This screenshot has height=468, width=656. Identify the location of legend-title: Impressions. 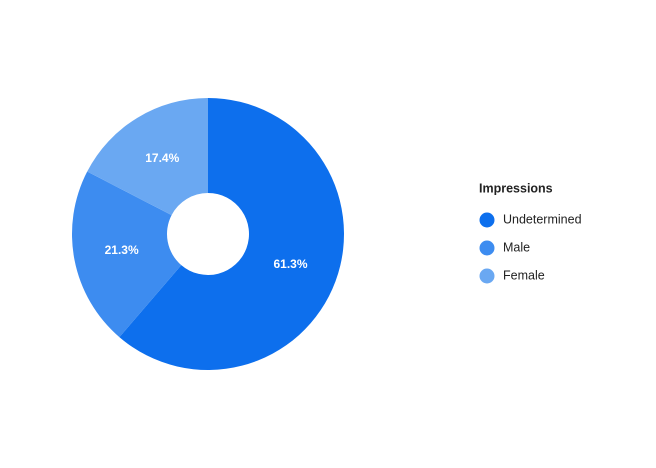
(516, 188).